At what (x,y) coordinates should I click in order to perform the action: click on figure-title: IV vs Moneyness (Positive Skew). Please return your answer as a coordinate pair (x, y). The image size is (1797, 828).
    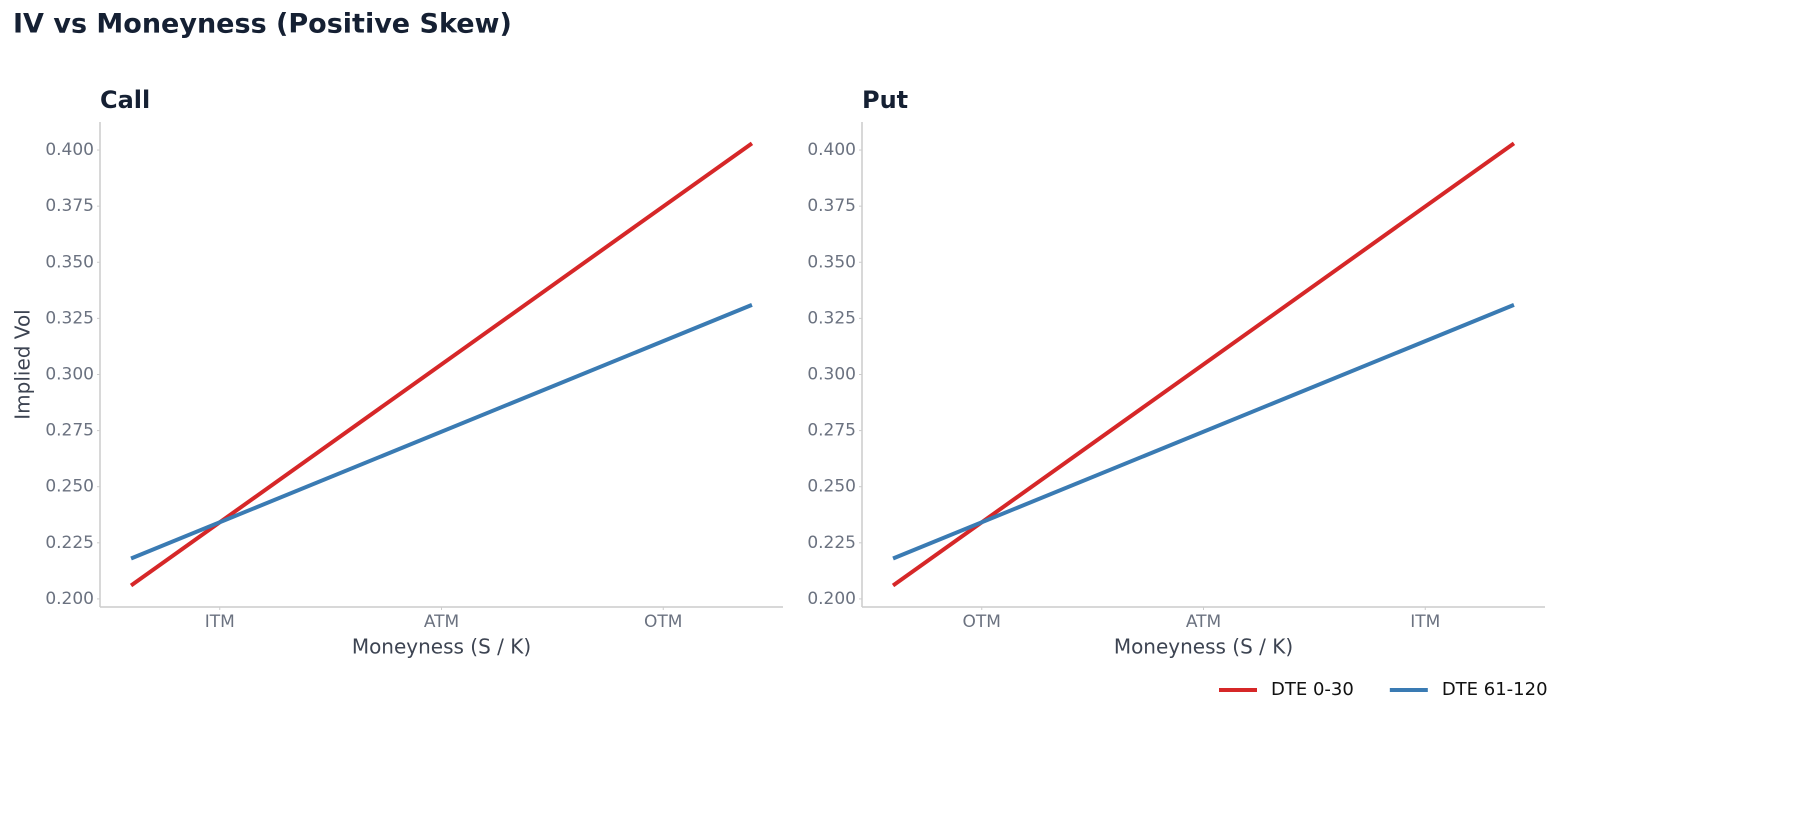
    Looking at the image, I should click on (262, 24).